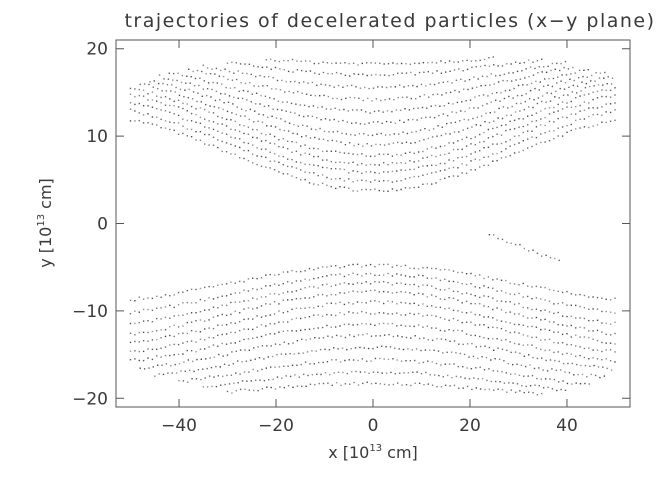 Image resolution: width=664 pixels, height=478 pixels. What do you see at coordinates (375, 448) in the screenshot?
I see `x-axis-title-exponent: 13` at bounding box center [375, 448].